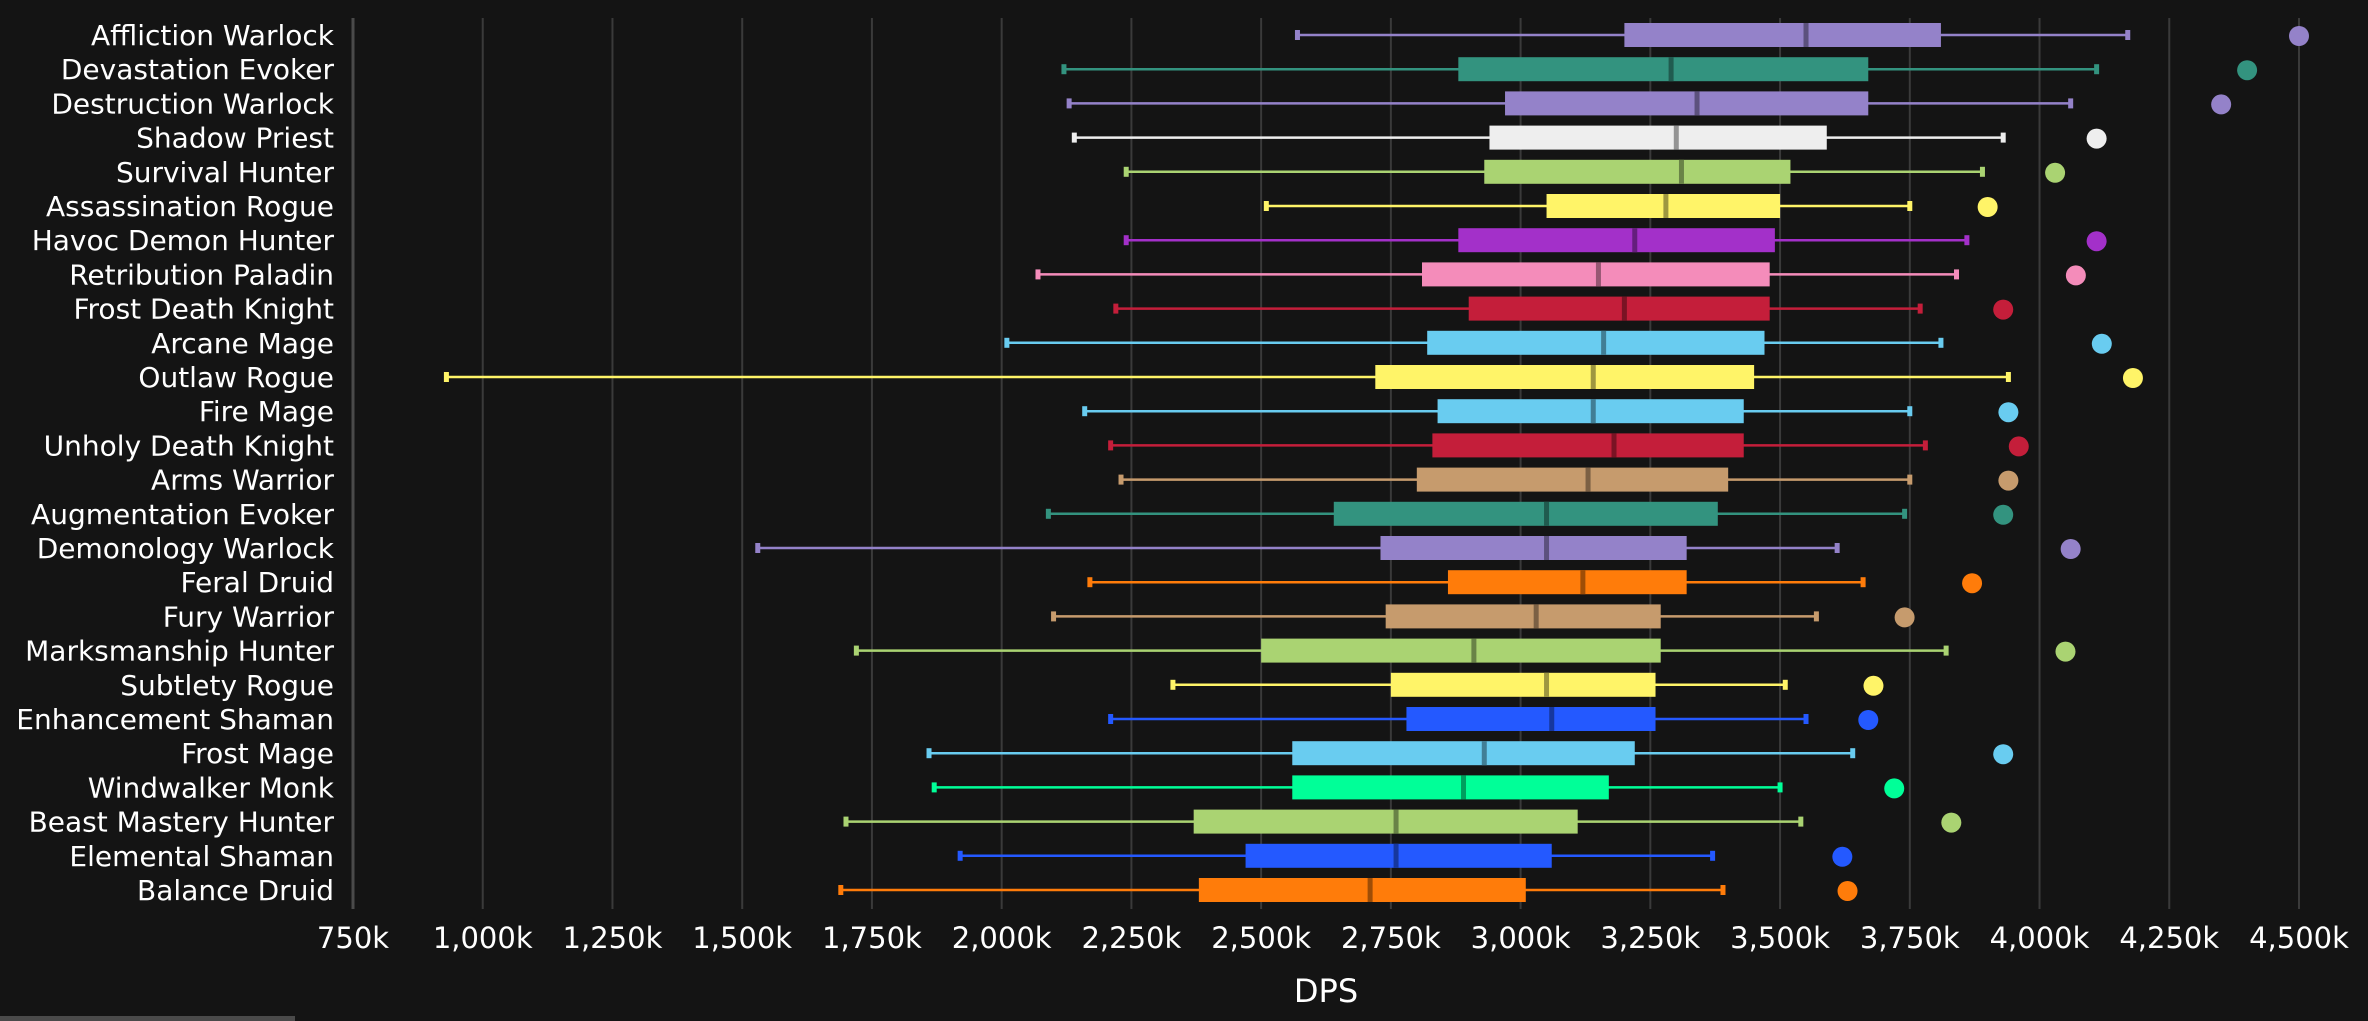 This screenshot has width=2368, height=1021. I want to click on x-tick-label: 4,250k, so click(2169, 938).